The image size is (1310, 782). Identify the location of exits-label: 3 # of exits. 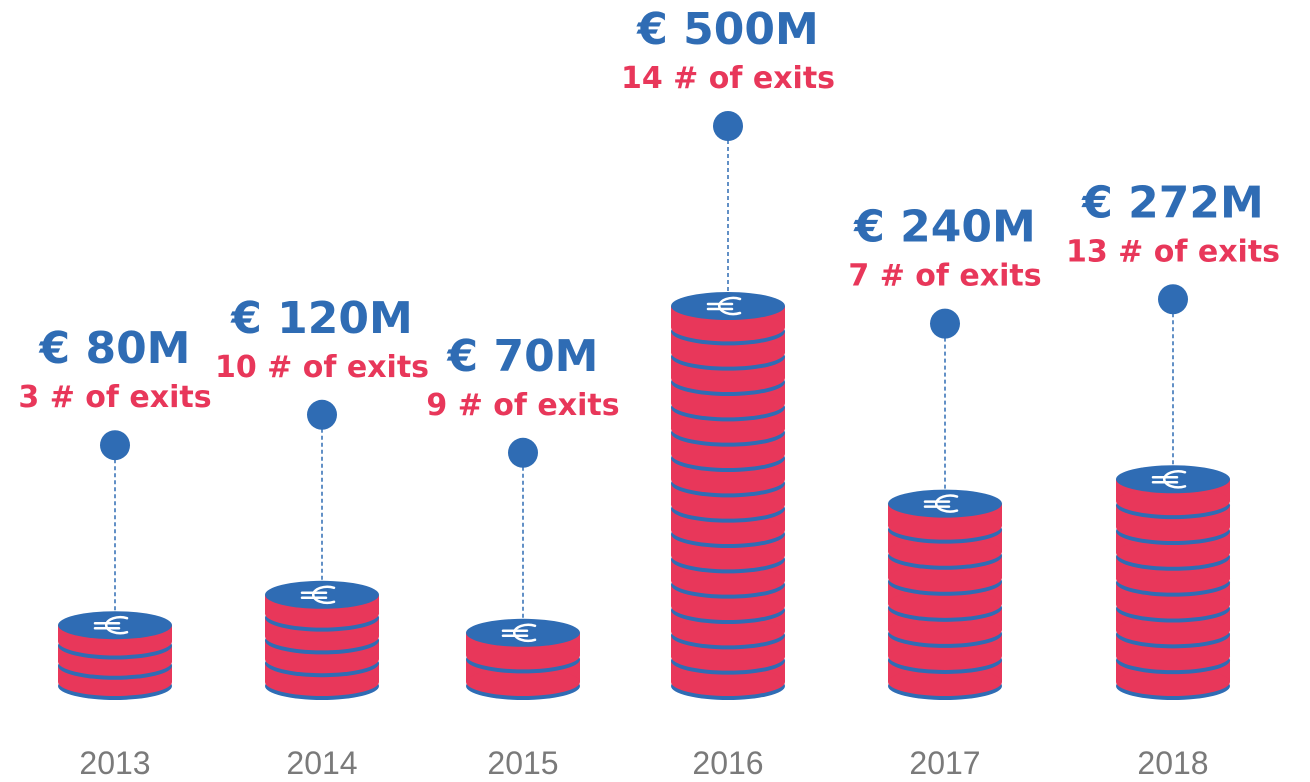
(114, 397).